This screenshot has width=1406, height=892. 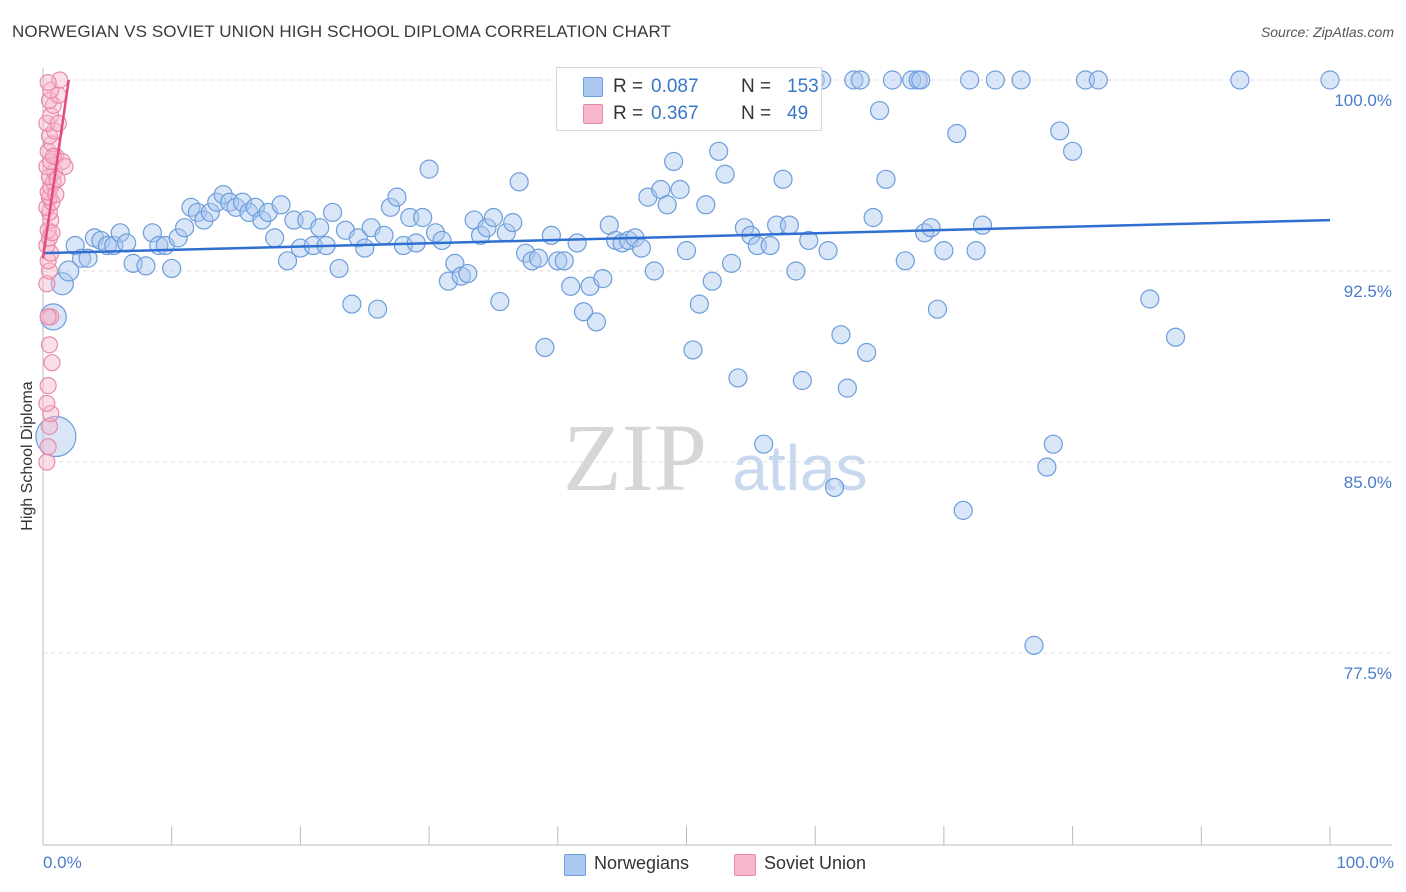 What do you see at coordinates (1363, 100) in the screenshot?
I see `y-tick-label: 100.0%` at bounding box center [1363, 100].